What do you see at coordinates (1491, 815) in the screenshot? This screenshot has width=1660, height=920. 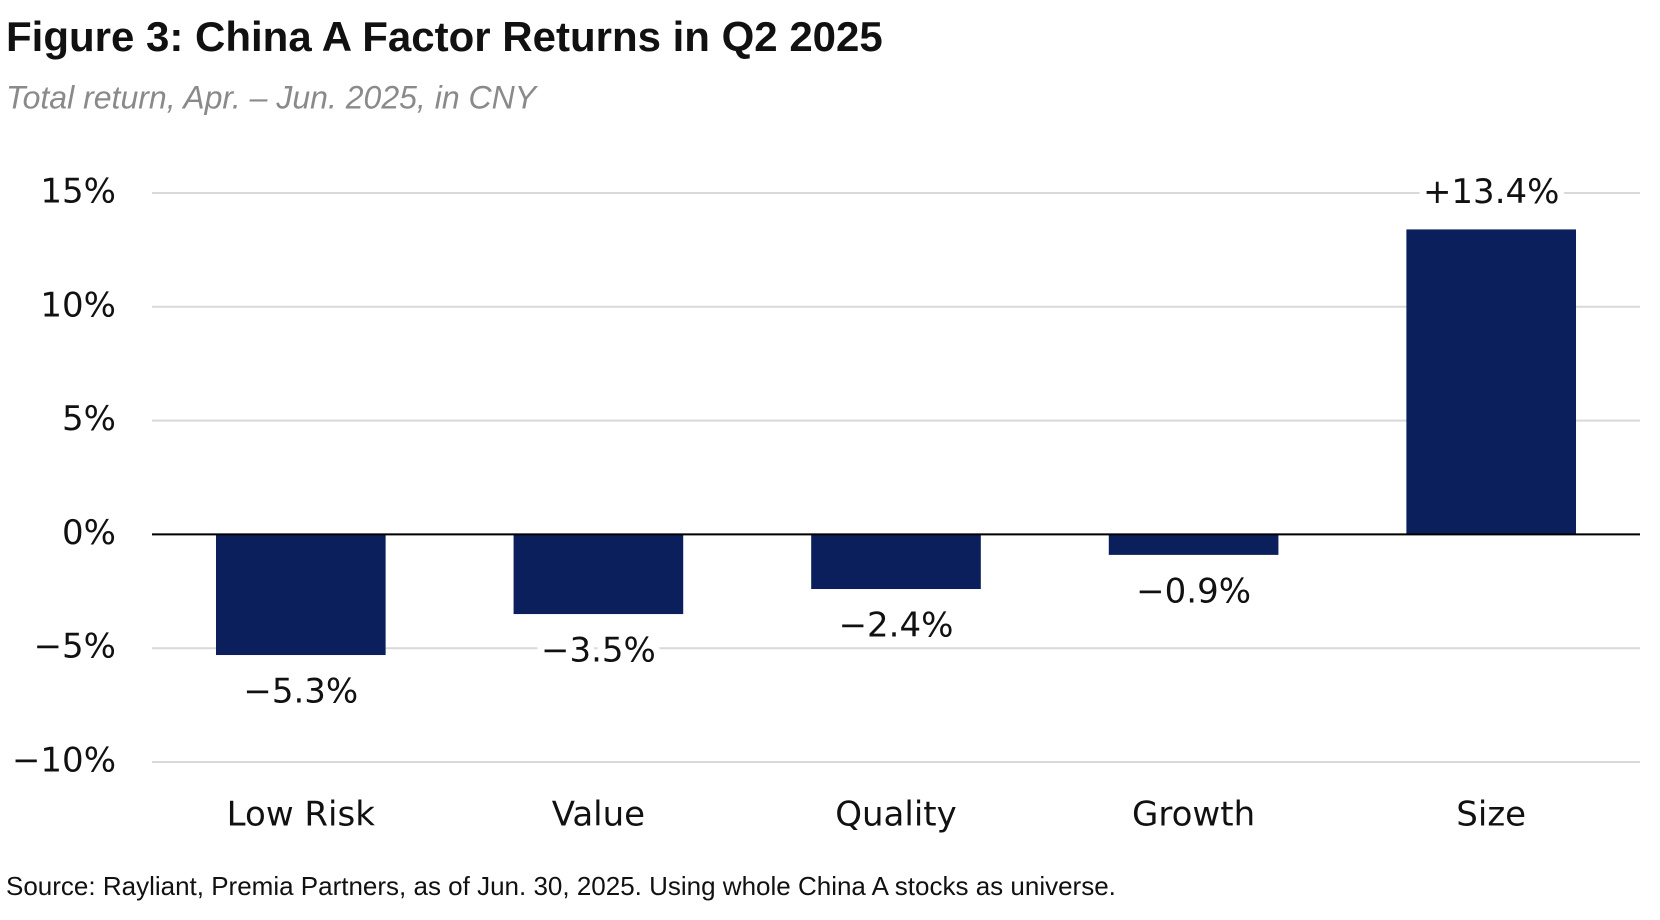 I see `x-tick-label: Size` at bounding box center [1491, 815].